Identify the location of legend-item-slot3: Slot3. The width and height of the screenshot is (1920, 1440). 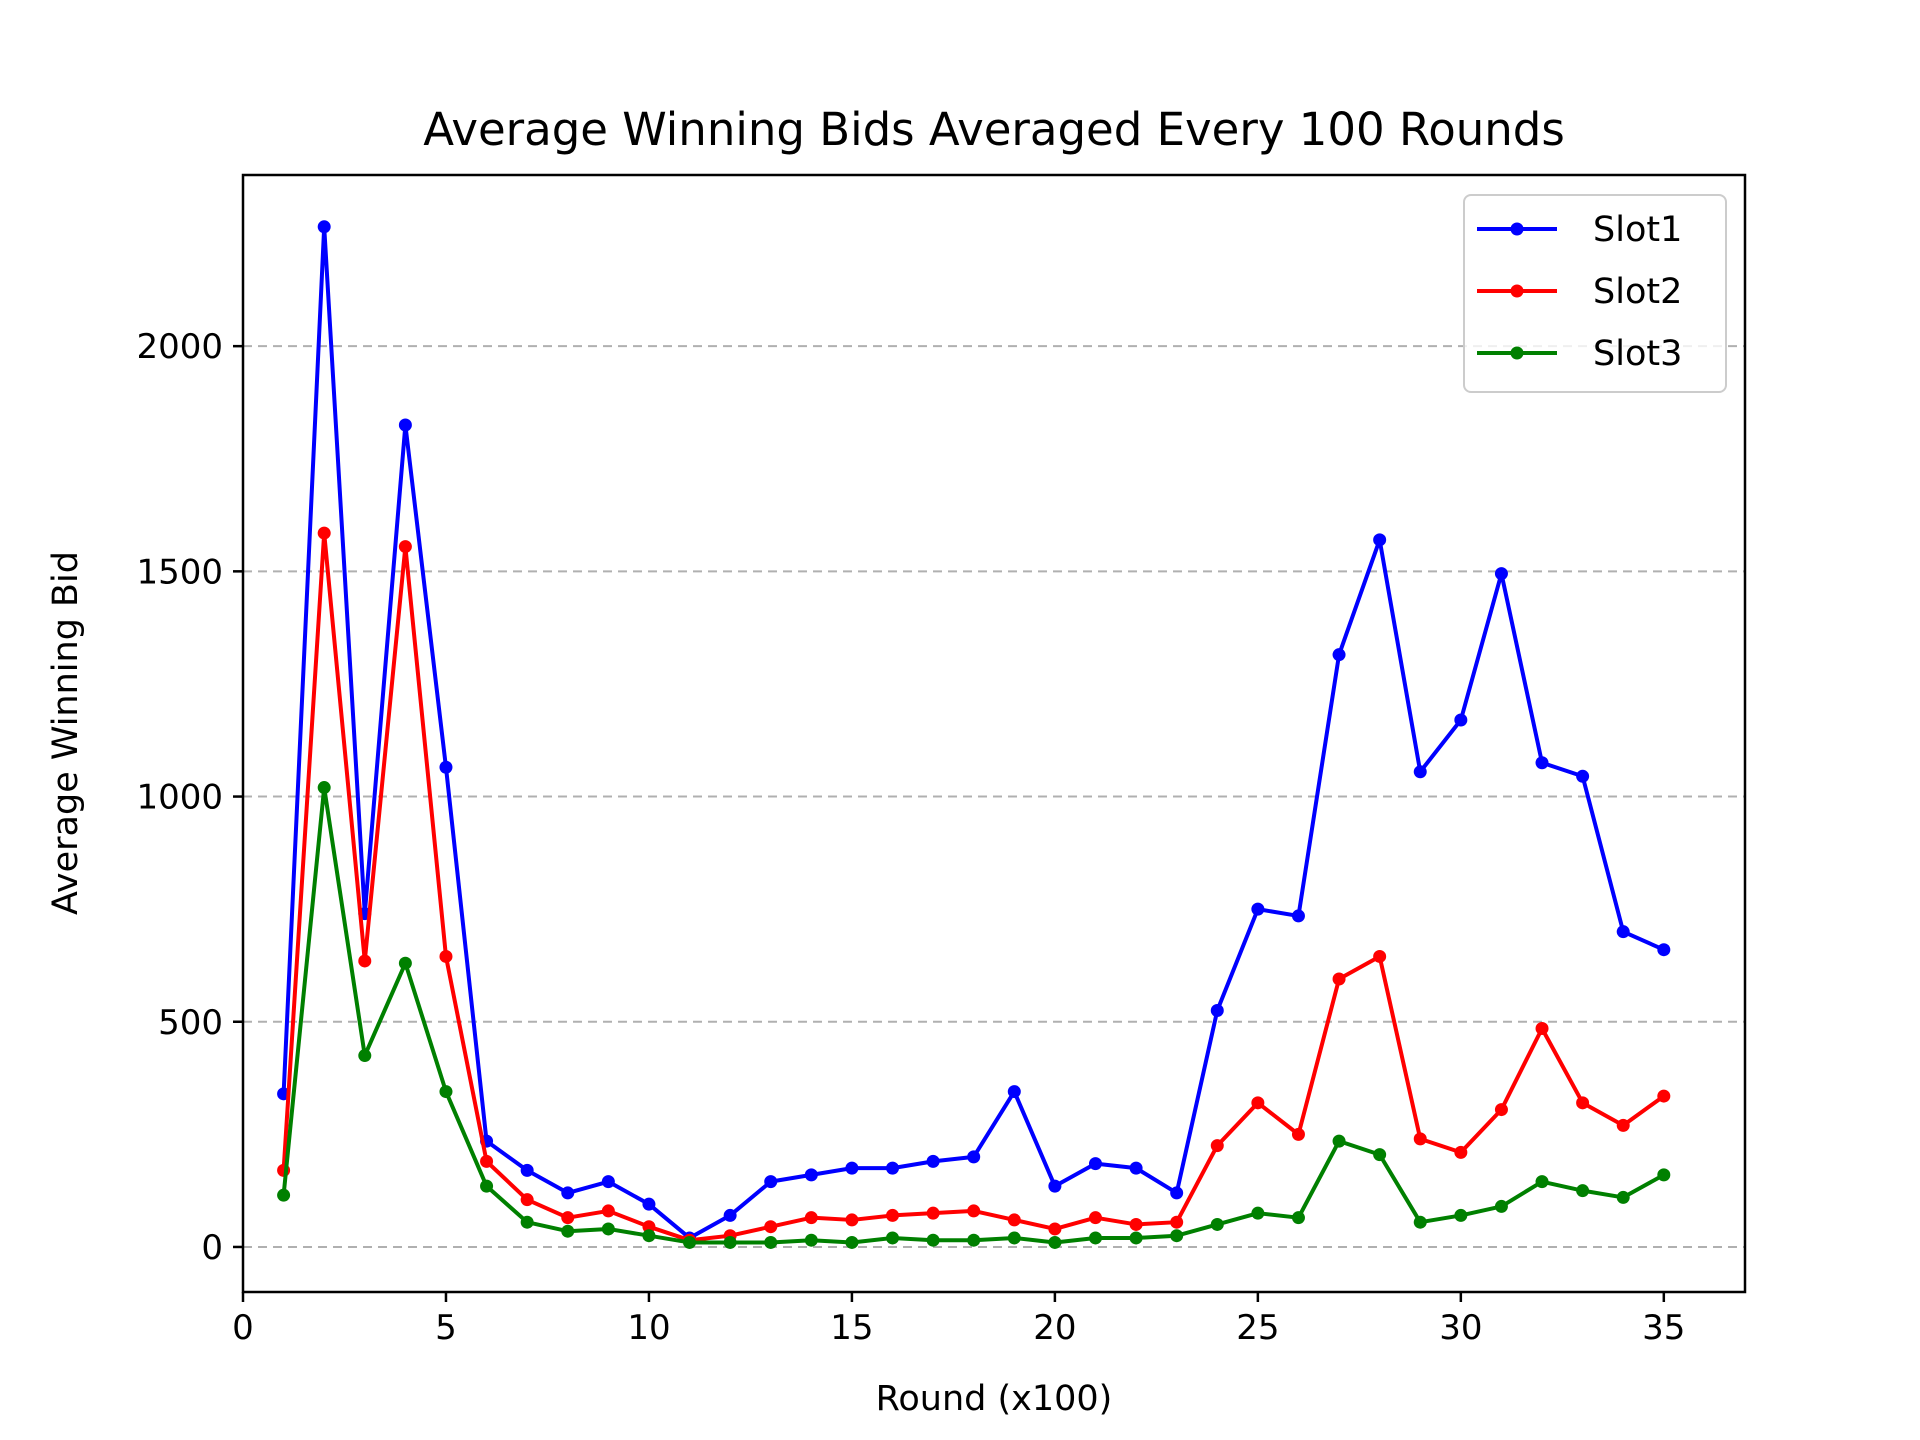
(1579, 354).